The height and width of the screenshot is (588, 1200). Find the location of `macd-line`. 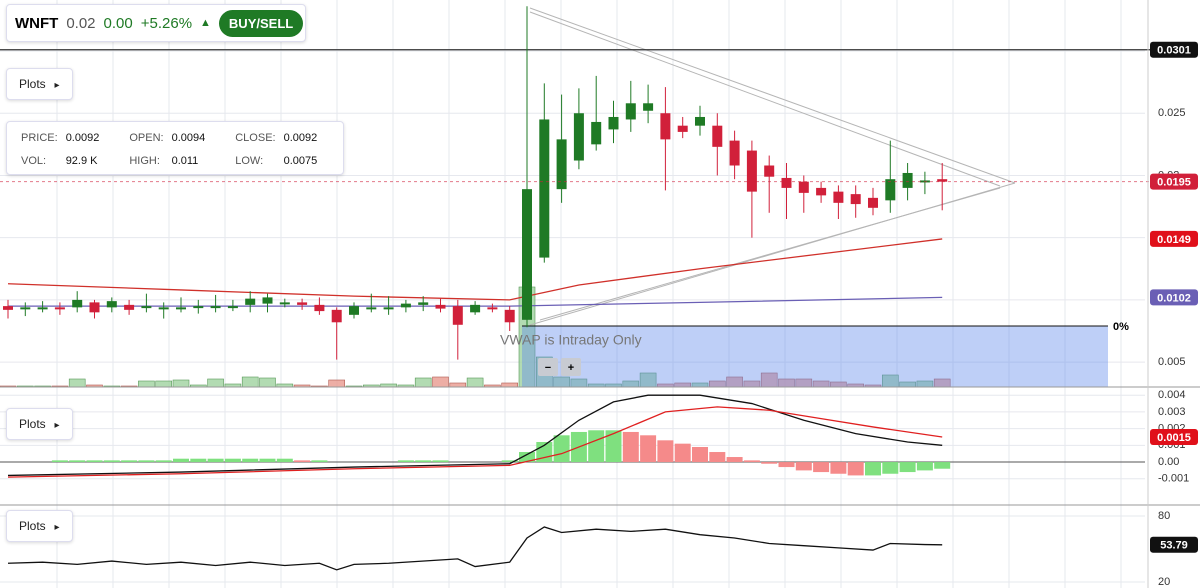

macd-line is located at coordinates (475, 442).